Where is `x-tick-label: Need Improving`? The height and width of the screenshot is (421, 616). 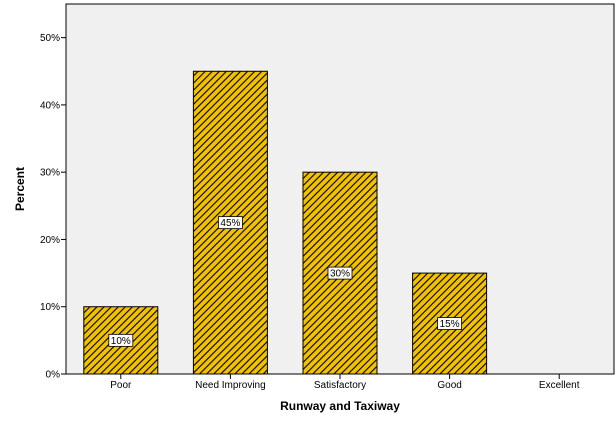 x-tick-label: Need Improving is located at coordinates (230, 385).